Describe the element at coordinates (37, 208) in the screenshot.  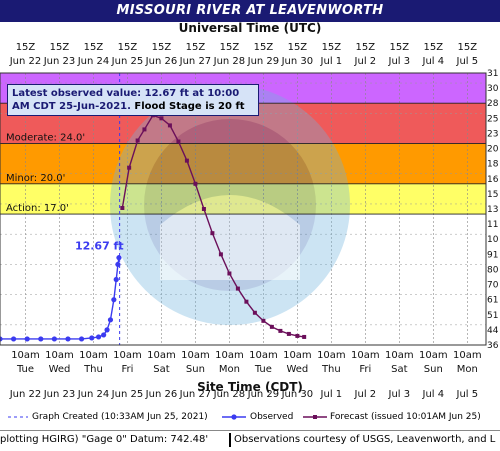
I see `threshold-label-action: Action: 17.0'` at that location.